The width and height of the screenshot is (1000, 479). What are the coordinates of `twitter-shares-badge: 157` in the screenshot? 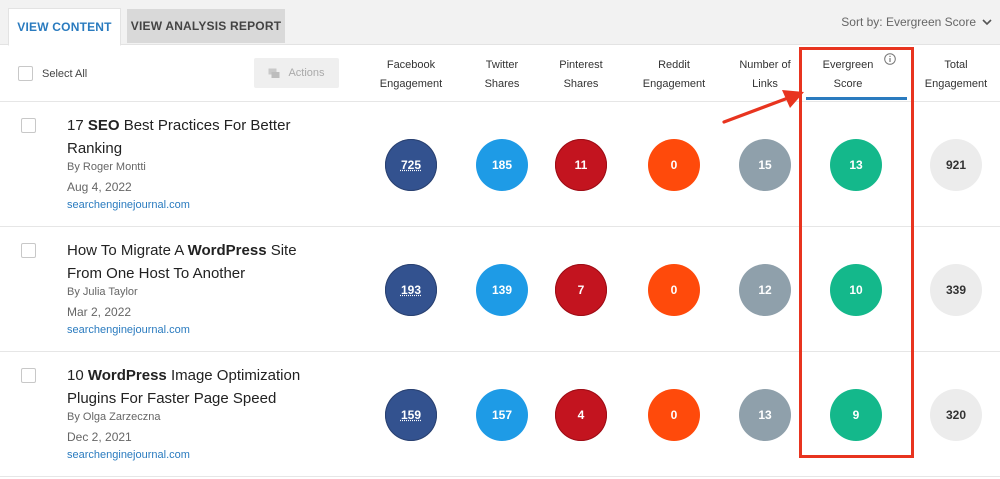 It's located at (502, 415).